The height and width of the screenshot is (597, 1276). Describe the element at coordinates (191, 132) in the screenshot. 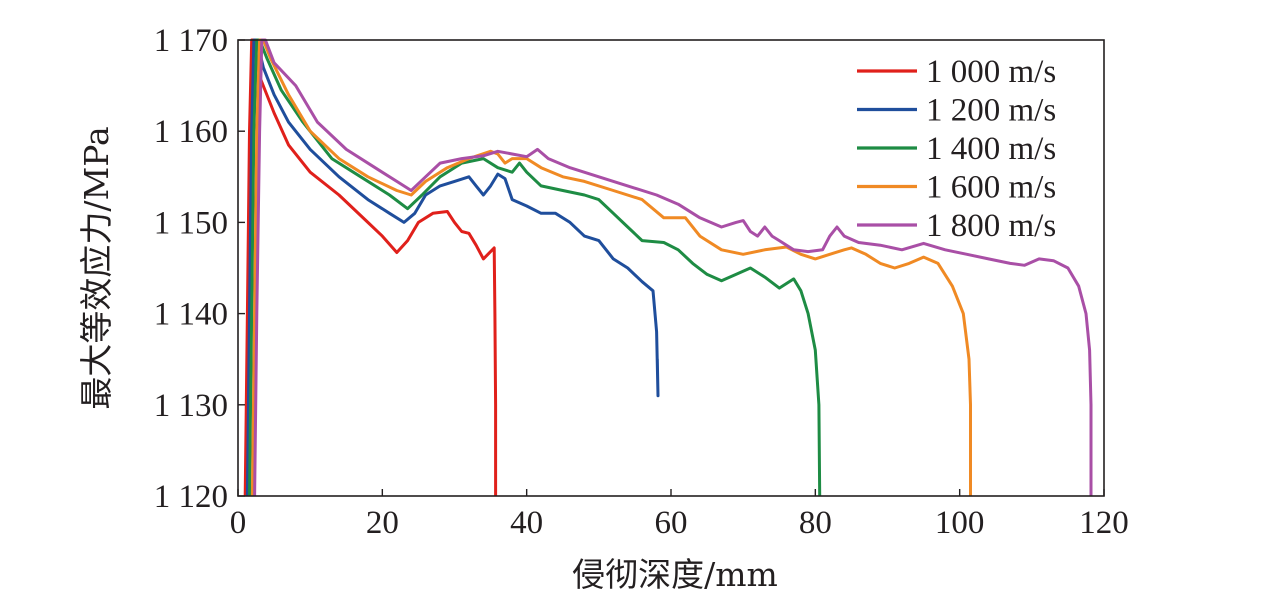

I see `y-tick-label: 1 160` at that location.